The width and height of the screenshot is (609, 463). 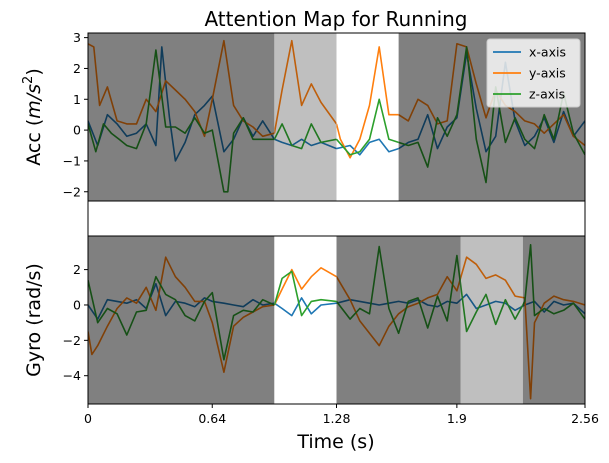 I want to click on gyro-y-tick-label: 2, so click(x=77, y=269).